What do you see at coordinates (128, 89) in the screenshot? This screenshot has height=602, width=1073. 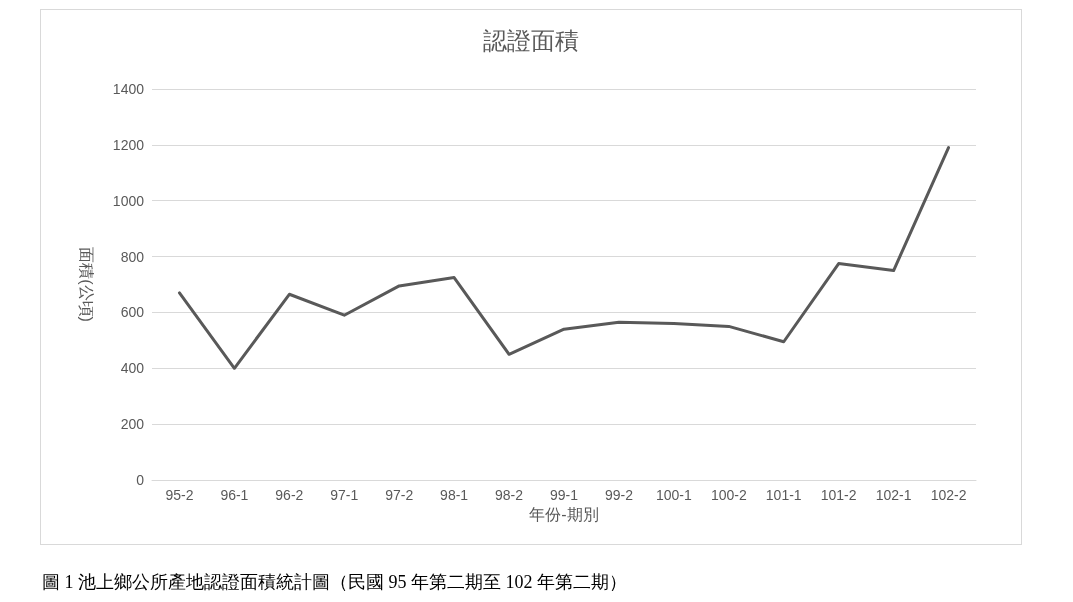 I see `y-tick-label: 1400` at bounding box center [128, 89].